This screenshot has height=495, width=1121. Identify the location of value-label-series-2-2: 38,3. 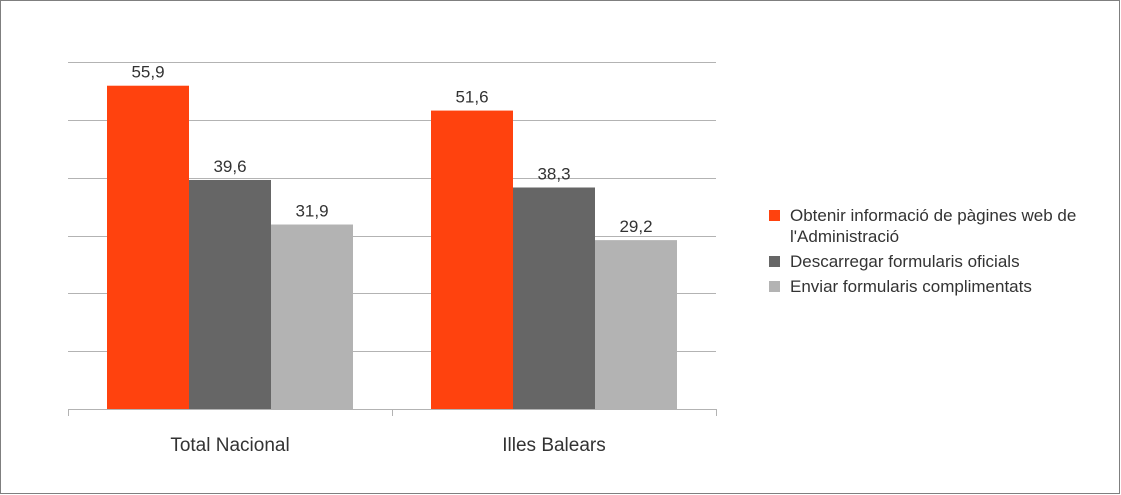
(553, 173).